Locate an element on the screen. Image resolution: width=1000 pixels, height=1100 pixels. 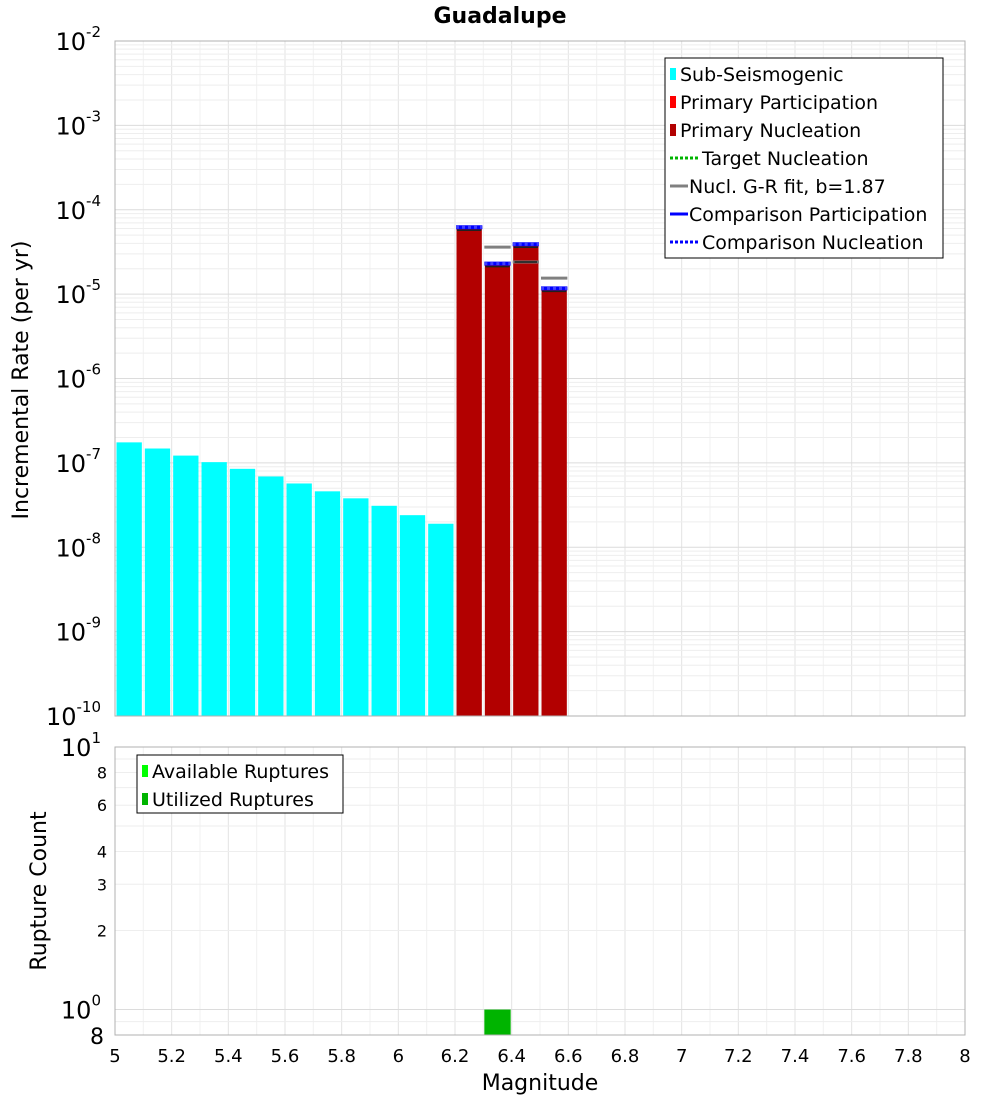
y-tick-label: 10⁻¹⁰ is located at coordinates (73, 714).